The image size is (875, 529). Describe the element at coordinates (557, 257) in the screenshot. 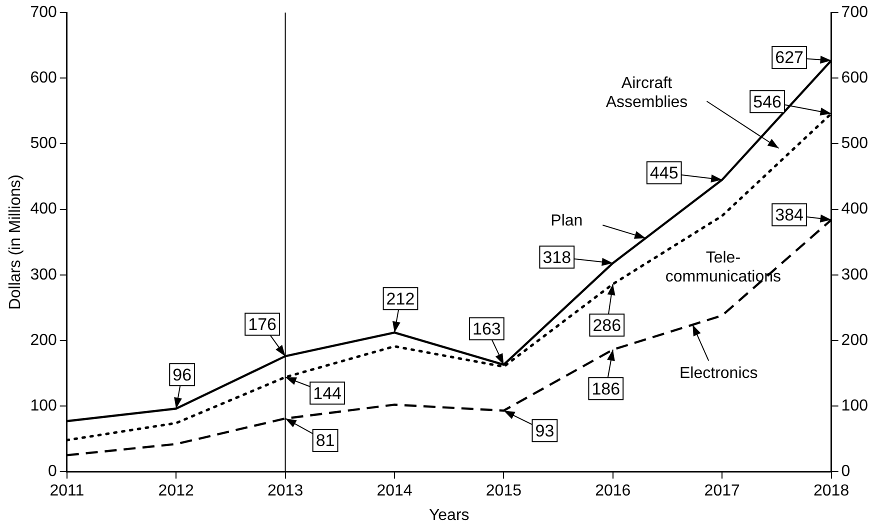

I see `data-label: 318` at that location.